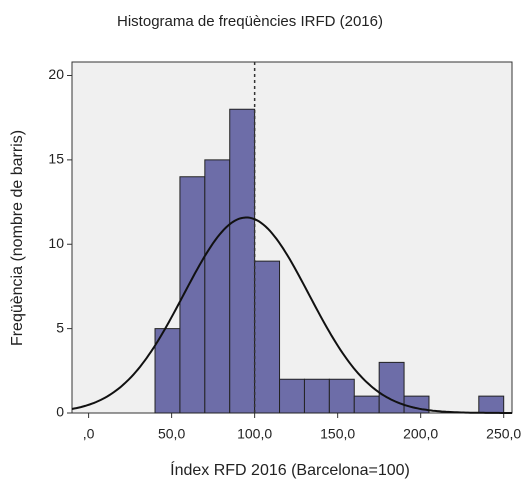  I want to click on y-tick-label: 20, so click(56, 74).